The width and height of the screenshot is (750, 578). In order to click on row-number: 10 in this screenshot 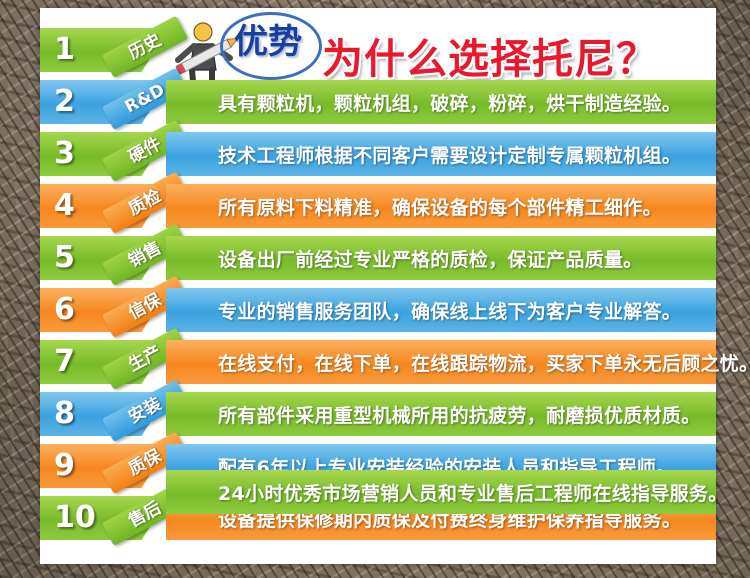, I will do `click(75, 517)`.